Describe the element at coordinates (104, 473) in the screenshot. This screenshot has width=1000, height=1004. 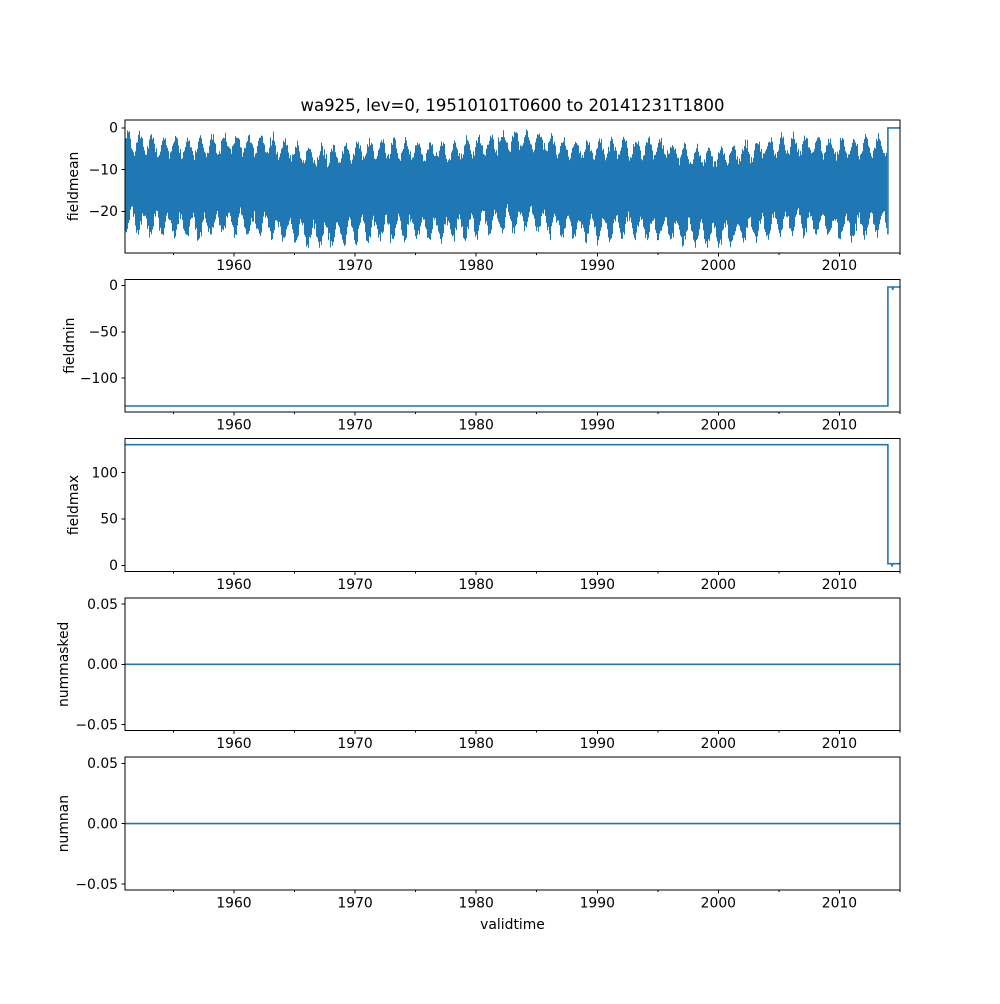
I see `y-tick-label: 100` at that location.